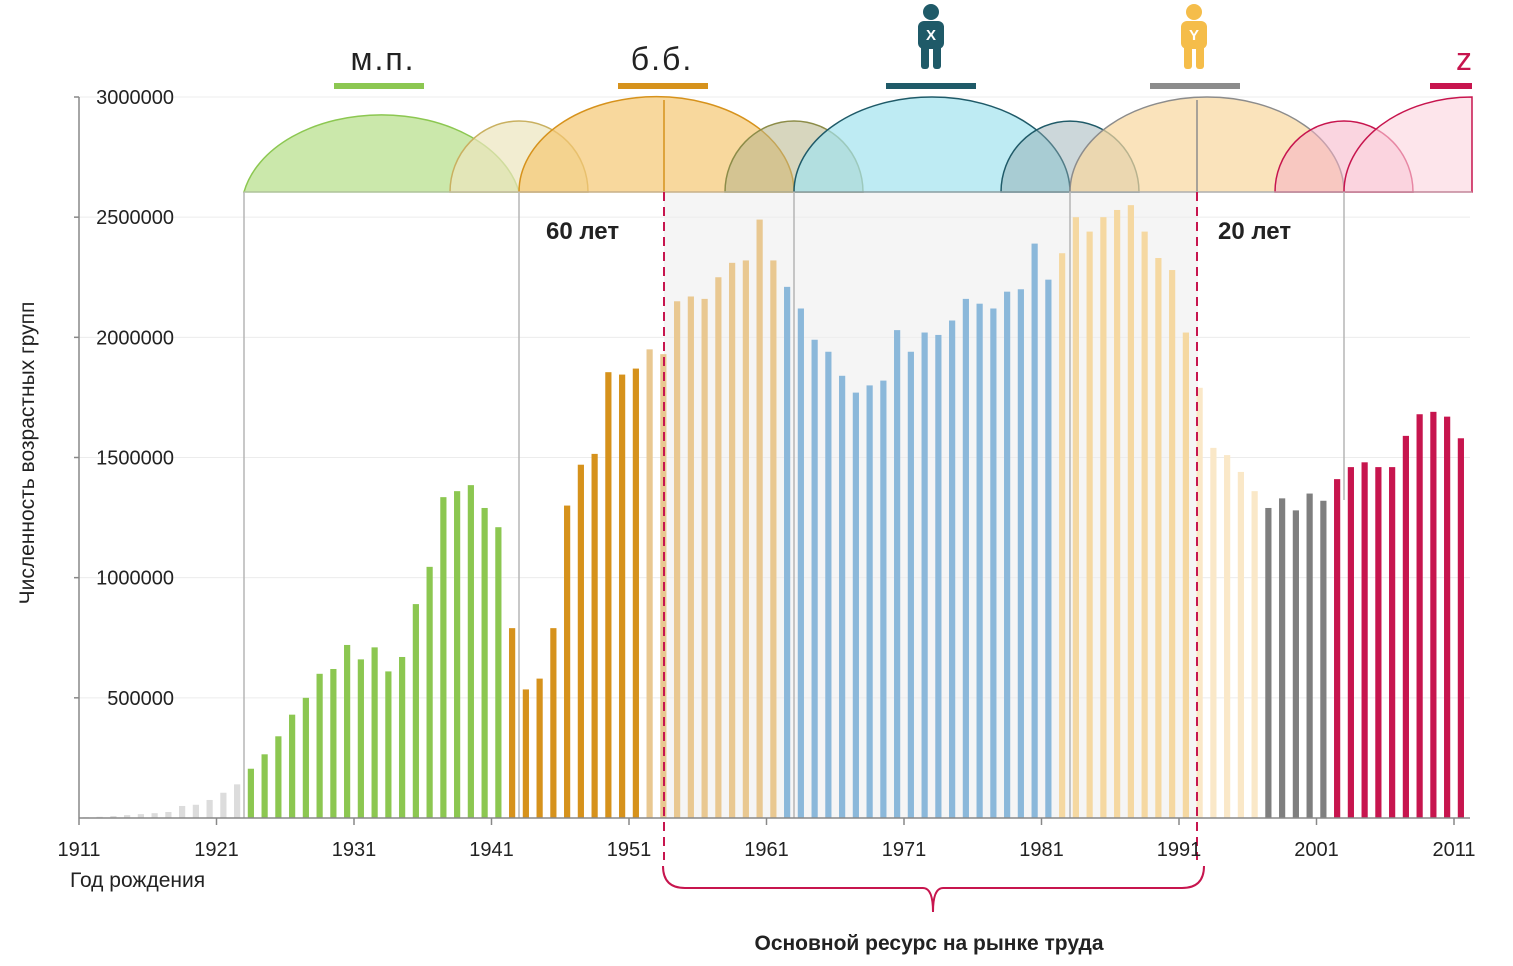  What do you see at coordinates (938, 576) in the screenshot?
I see `bar-1973` at bounding box center [938, 576].